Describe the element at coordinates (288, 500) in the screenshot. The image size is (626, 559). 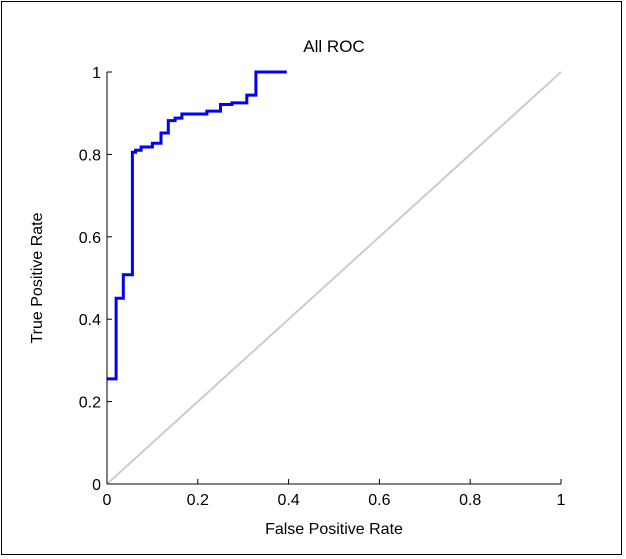
I see `x-tick-label: 0.4` at that location.